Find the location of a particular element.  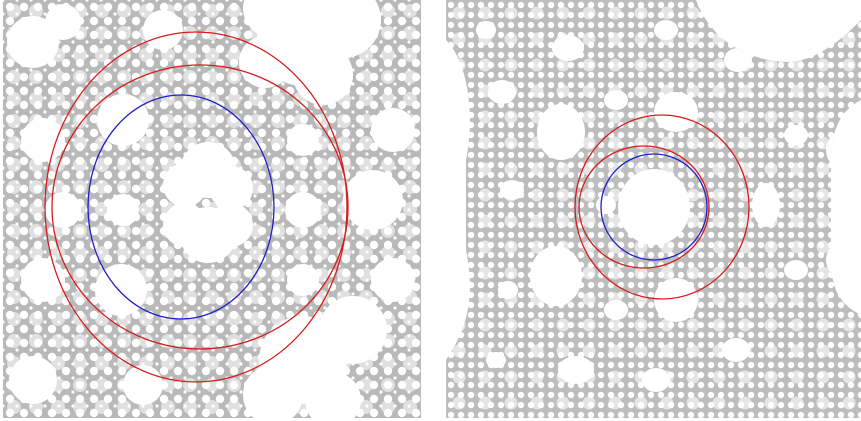

right-blue-circle is located at coordinates (654, 207).